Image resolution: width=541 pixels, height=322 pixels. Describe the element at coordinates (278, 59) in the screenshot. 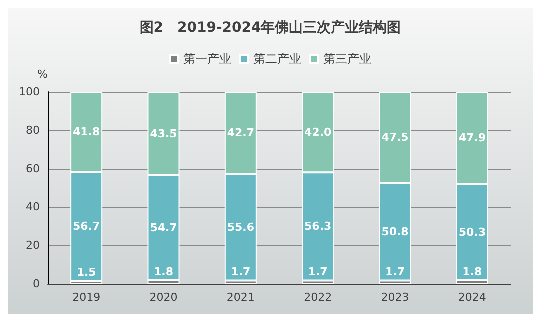

I see `legend-label: 第二产业` at that location.